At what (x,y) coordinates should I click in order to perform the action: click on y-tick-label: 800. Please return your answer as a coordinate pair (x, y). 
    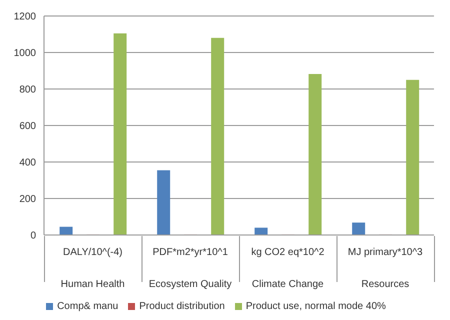
    Looking at the image, I should click on (27, 90).